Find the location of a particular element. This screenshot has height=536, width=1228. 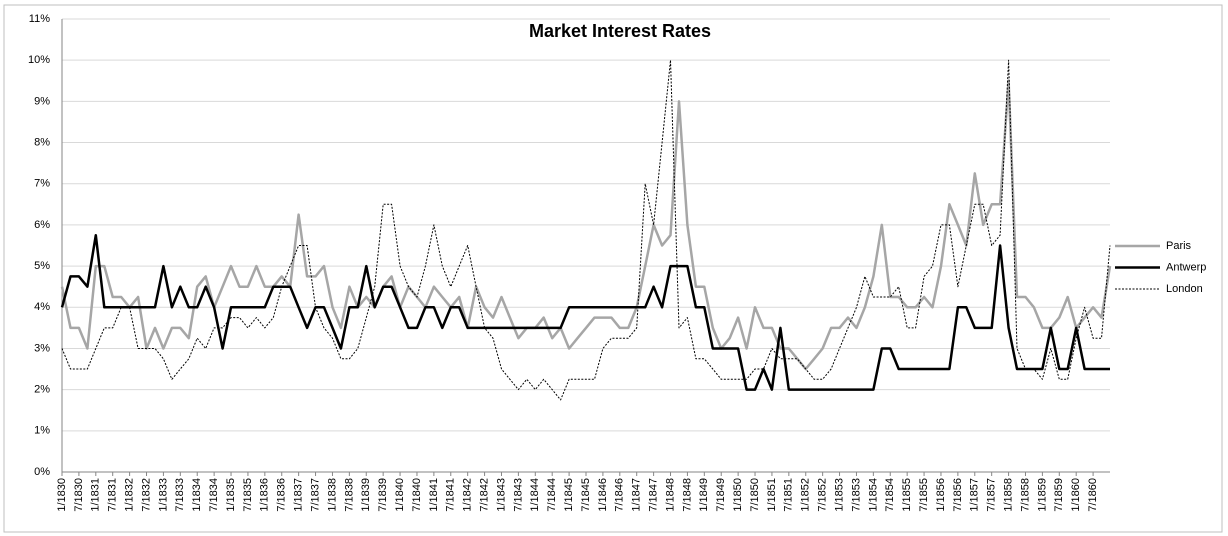

legend-label: London is located at coordinates (1184, 289).